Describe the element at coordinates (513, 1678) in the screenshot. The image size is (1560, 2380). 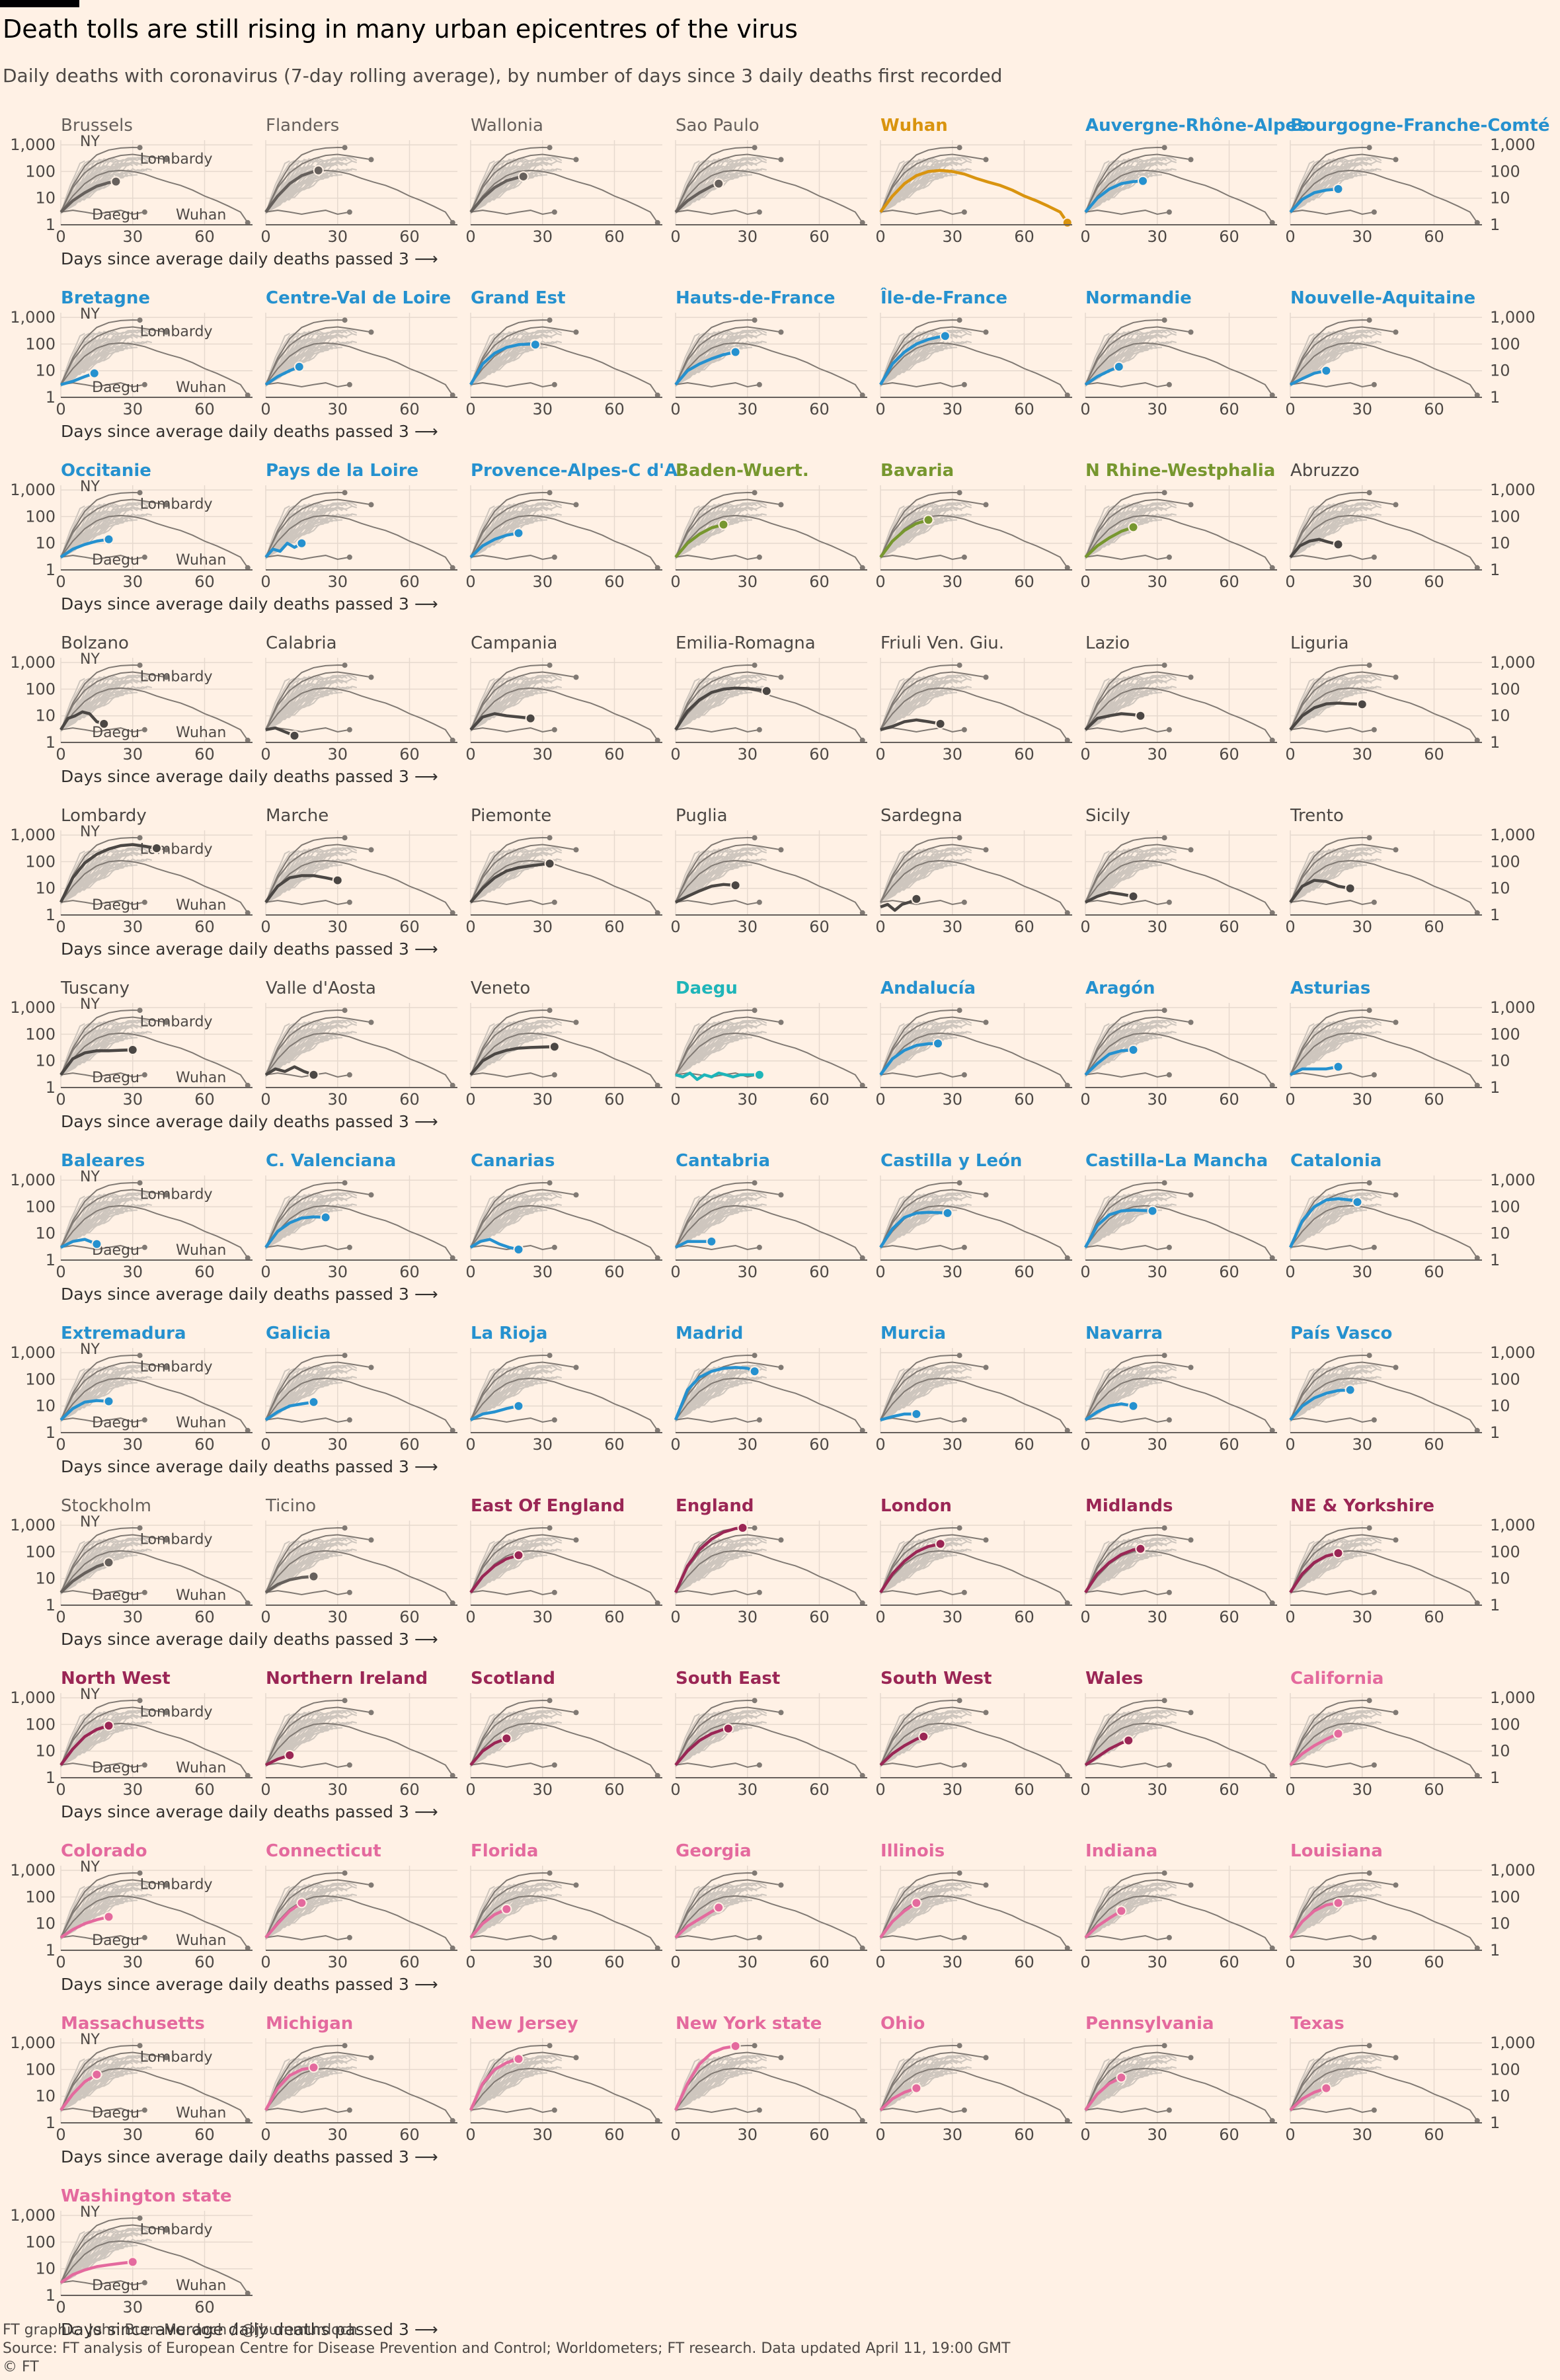
I see `panel-title: Scotland` at that location.